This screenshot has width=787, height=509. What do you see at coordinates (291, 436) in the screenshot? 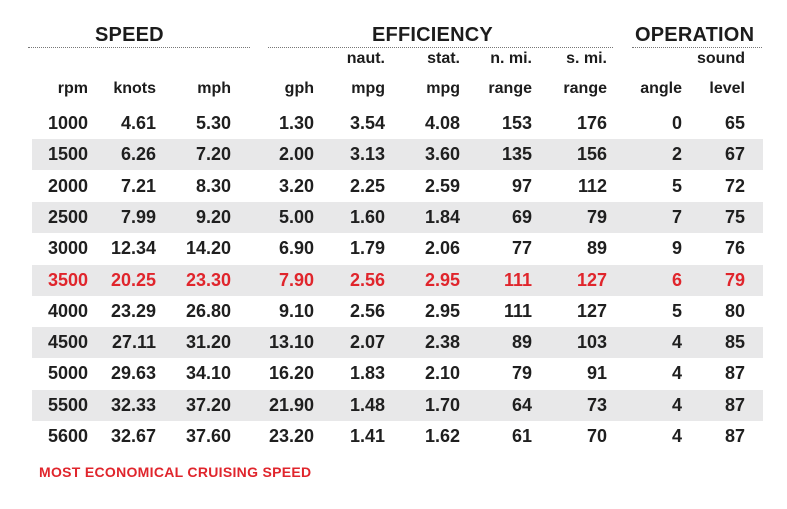
I see `table-cell: 23.20` at bounding box center [291, 436].